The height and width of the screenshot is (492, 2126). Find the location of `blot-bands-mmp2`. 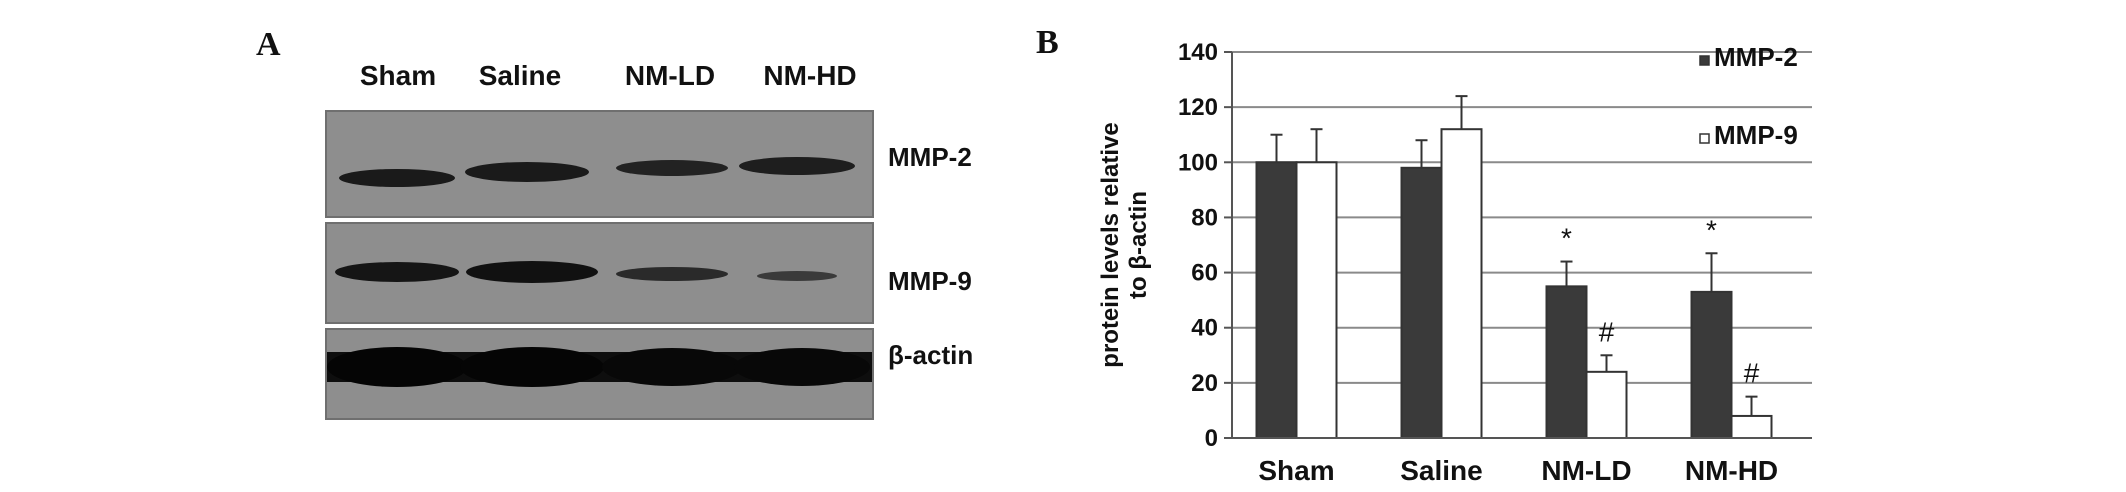

blot-bands-mmp2 is located at coordinates (597, 172).